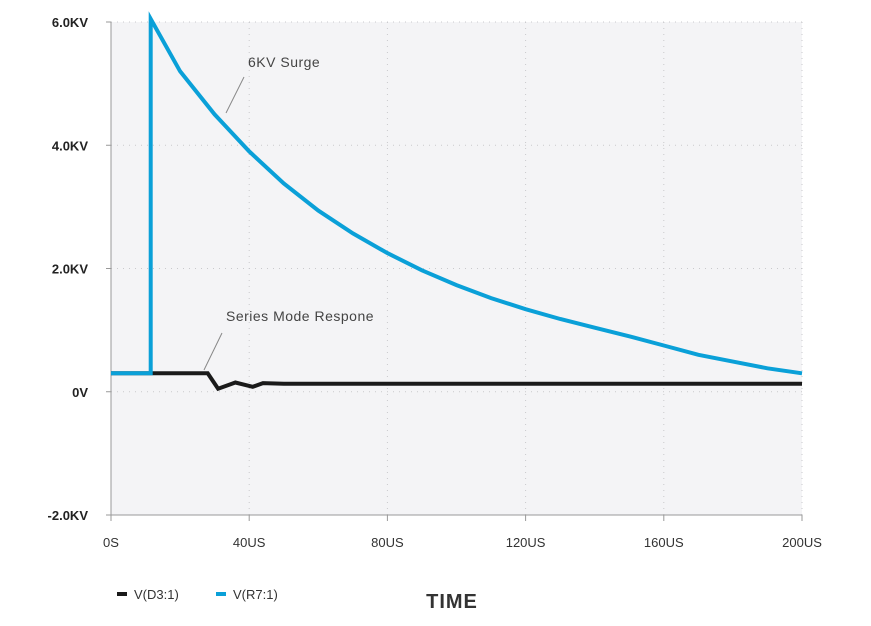  Describe the element at coordinates (221, 594) in the screenshot. I see `legend-swatch-vr7` at that location.